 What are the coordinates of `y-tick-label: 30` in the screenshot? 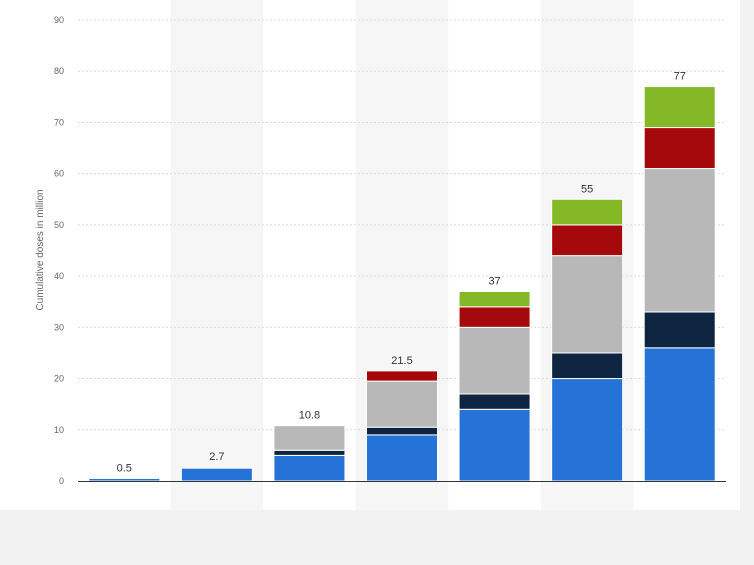 It's located at (59, 327).